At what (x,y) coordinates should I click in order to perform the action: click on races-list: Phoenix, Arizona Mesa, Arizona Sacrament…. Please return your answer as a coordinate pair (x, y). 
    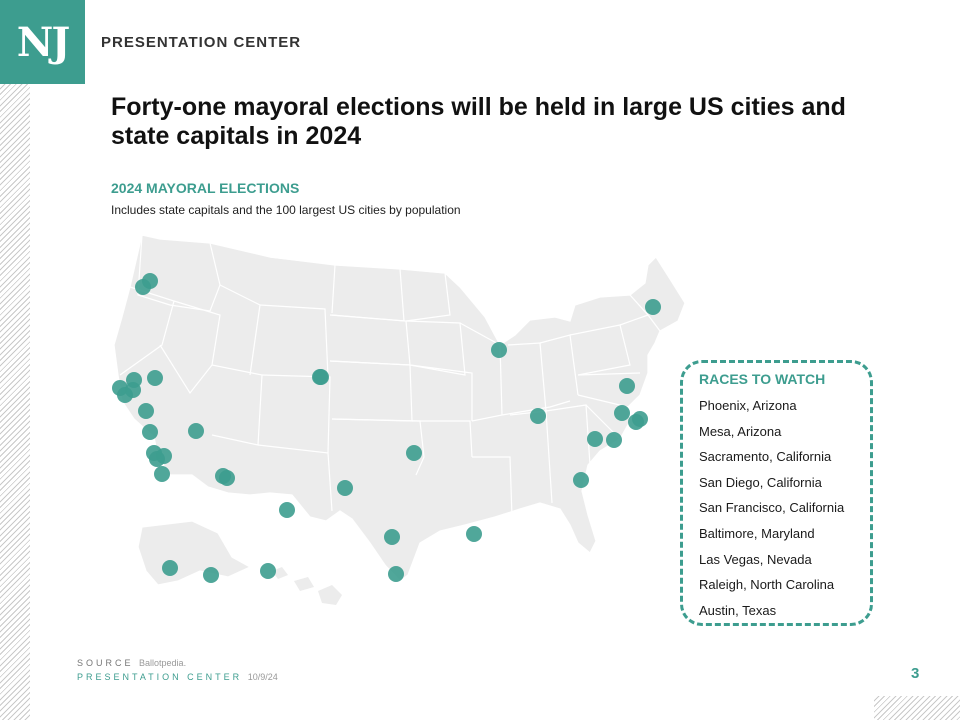
    Looking at the image, I should click on (784, 508).